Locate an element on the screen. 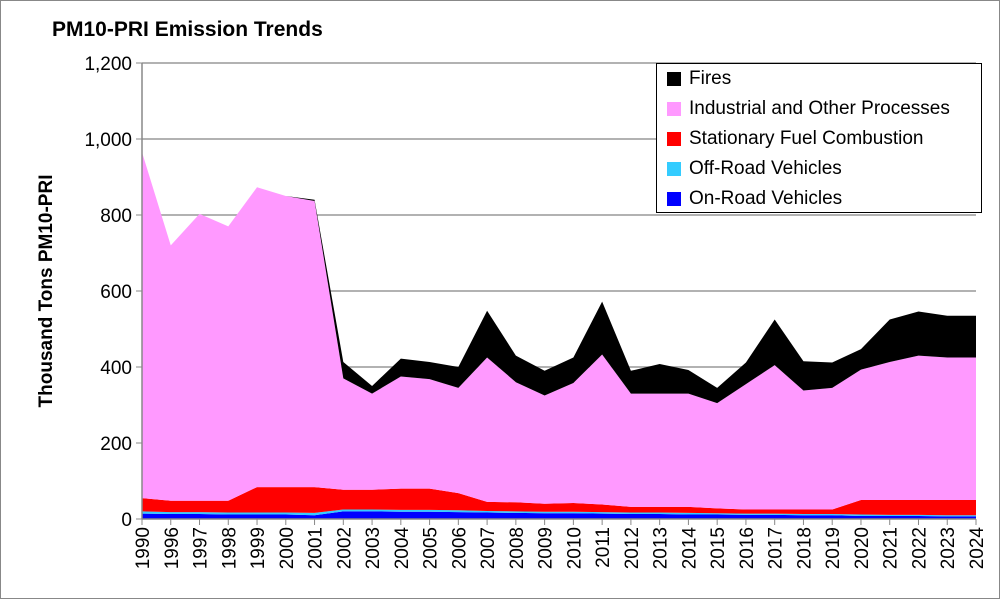  y-tick-label: 800 is located at coordinates (116, 216).